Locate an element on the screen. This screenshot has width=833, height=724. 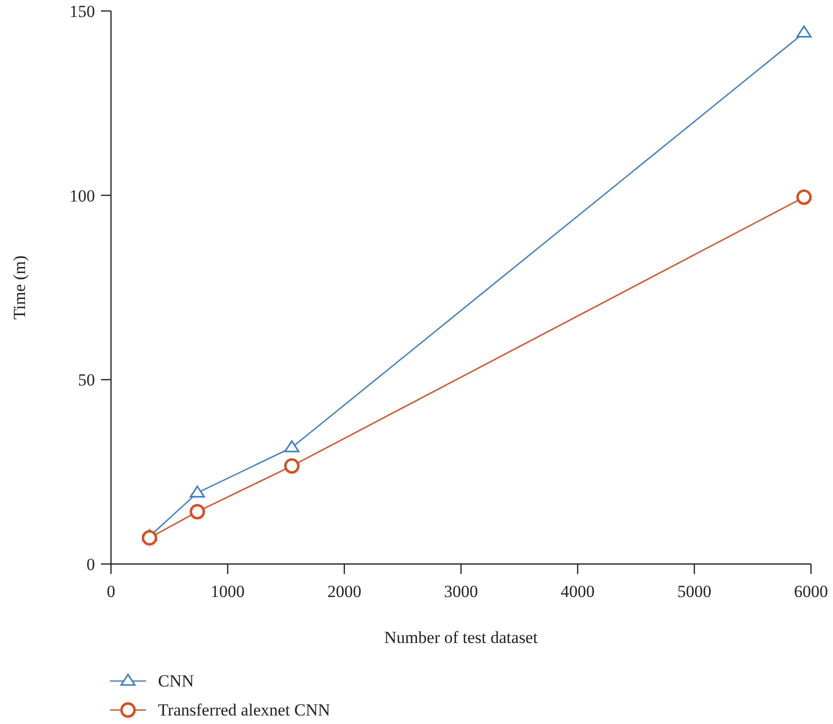
y-tick-label: 0 is located at coordinates (90, 564).